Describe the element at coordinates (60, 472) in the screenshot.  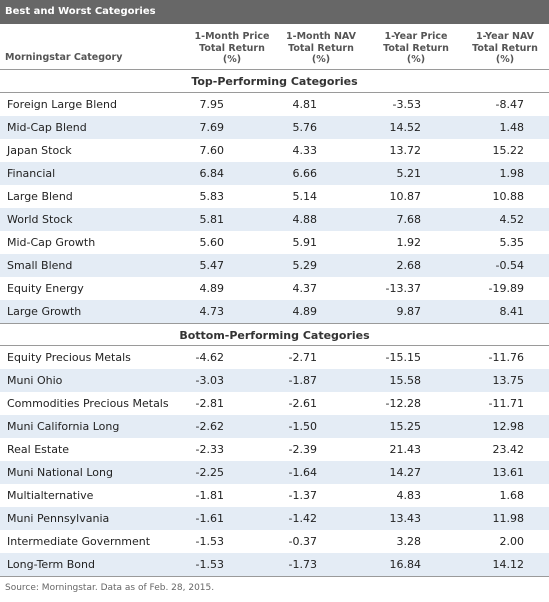
I see `row-category: Muni National Long` at that location.